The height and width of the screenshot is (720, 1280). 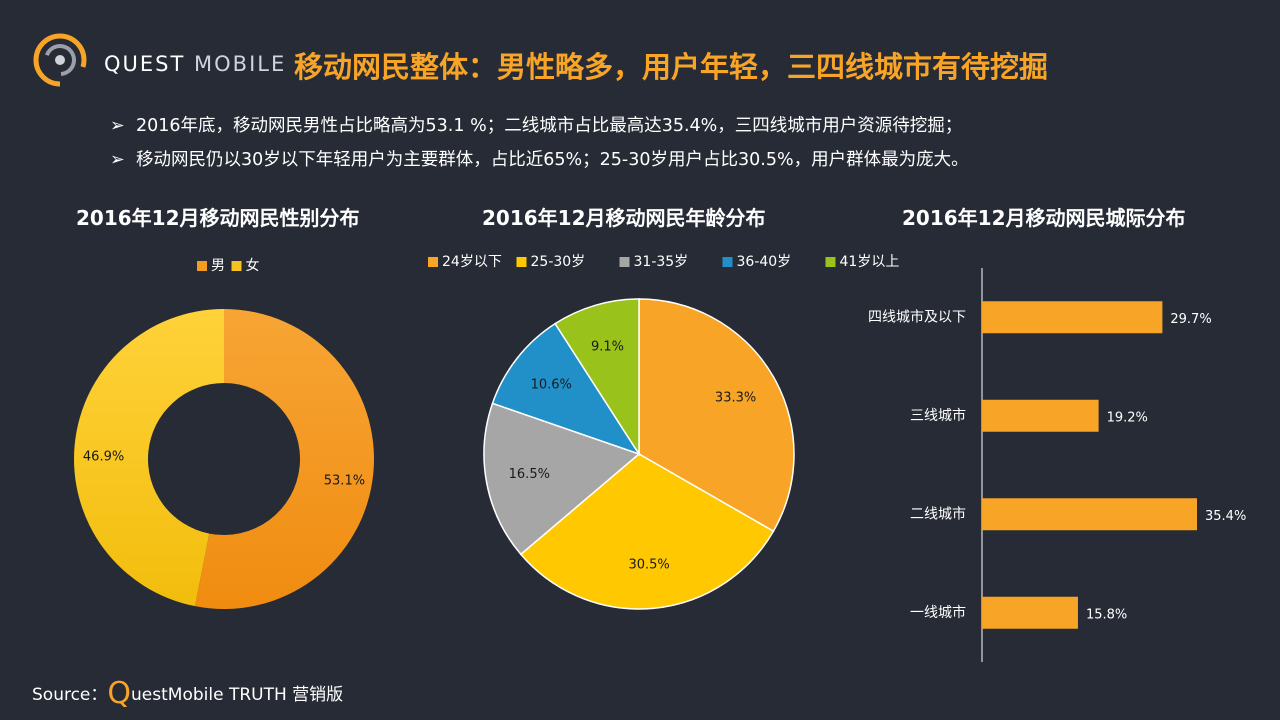 I want to click on category-label: 一线城市, so click(x=938, y=612).